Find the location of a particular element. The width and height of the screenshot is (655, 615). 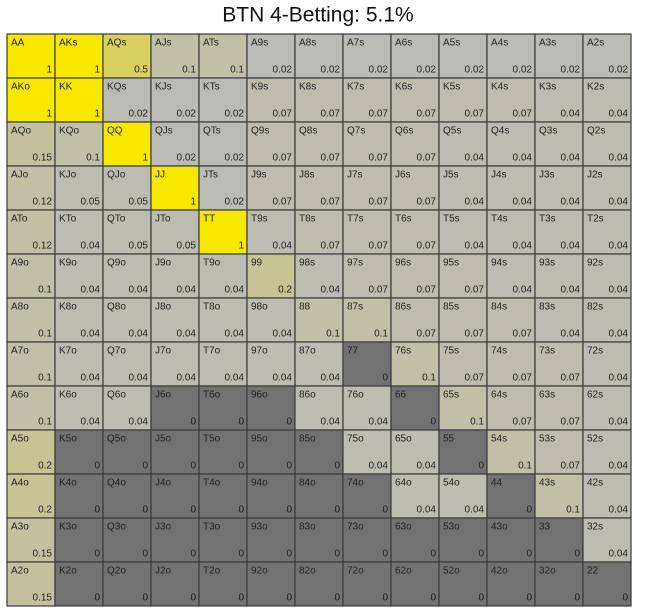

hand-label: J8s is located at coordinates (307, 175).